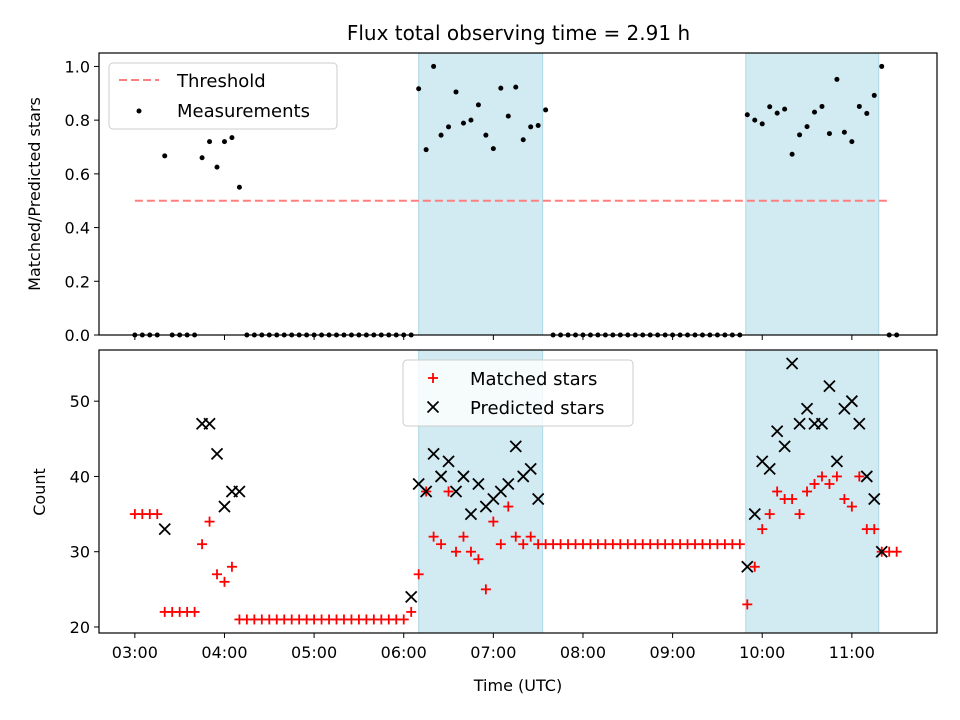 The height and width of the screenshot is (720, 960). What do you see at coordinates (243, 111) in the screenshot?
I see `legend-measurements-label: Measurements` at bounding box center [243, 111].